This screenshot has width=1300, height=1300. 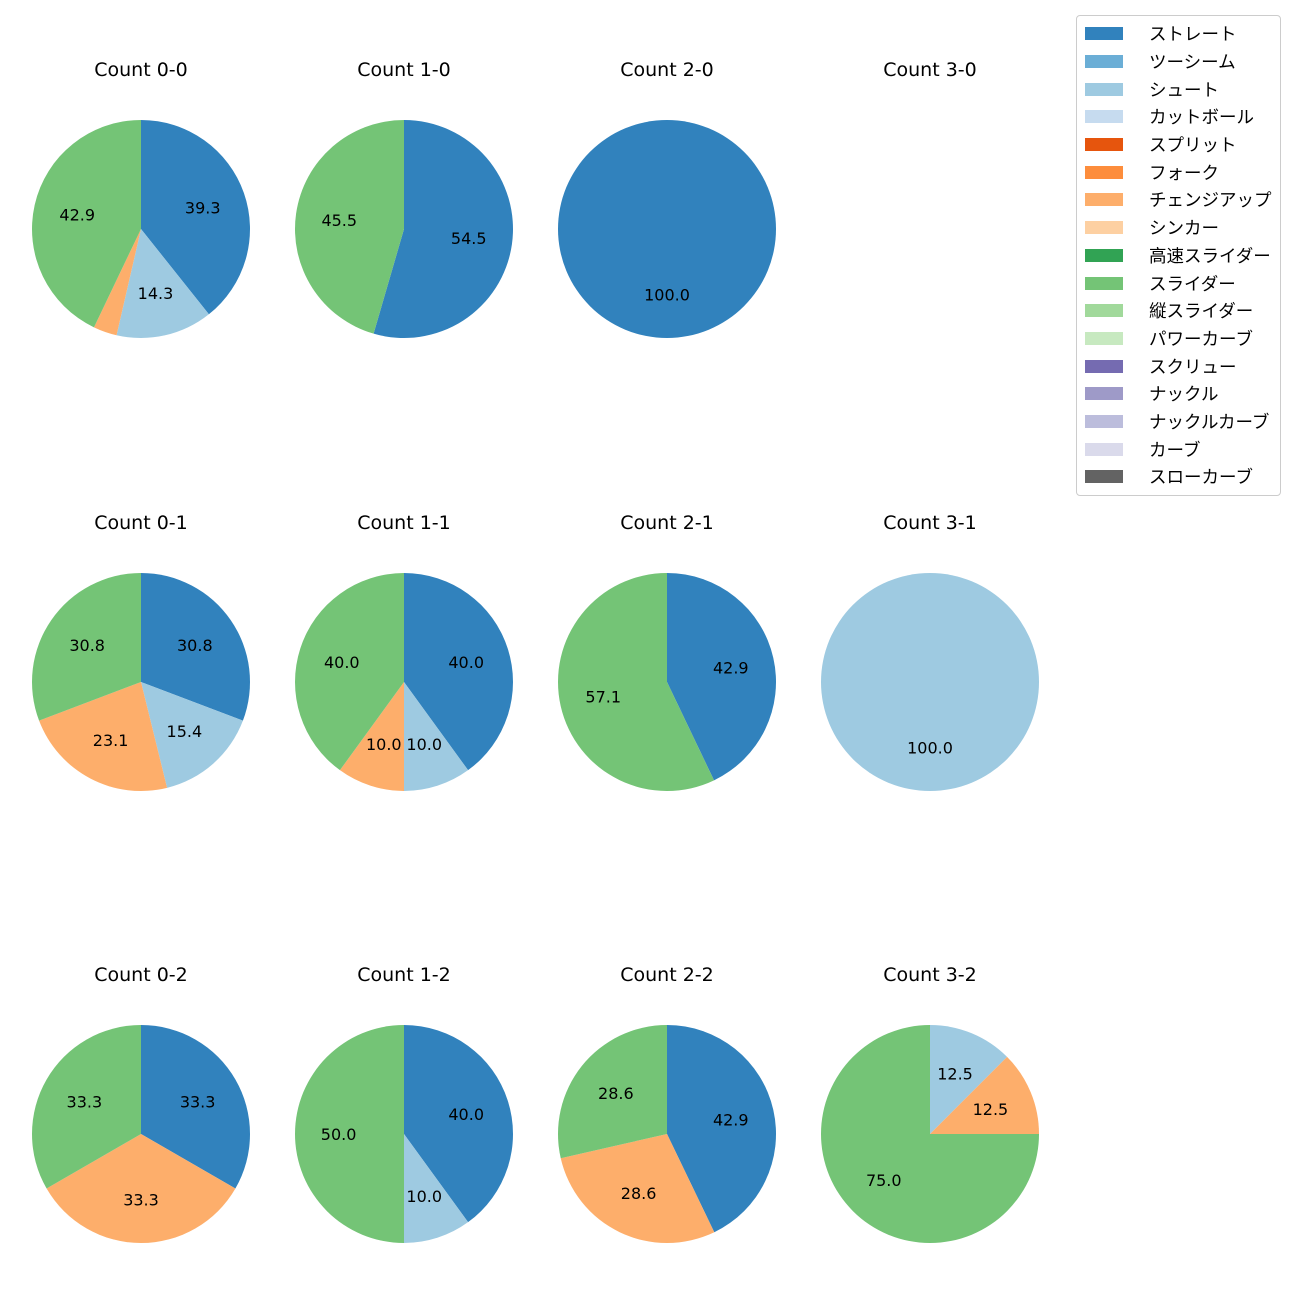 What do you see at coordinates (1193, 367) in the screenshot?
I see `legend-label: スクリュー` at bounding box center [1193, 367].